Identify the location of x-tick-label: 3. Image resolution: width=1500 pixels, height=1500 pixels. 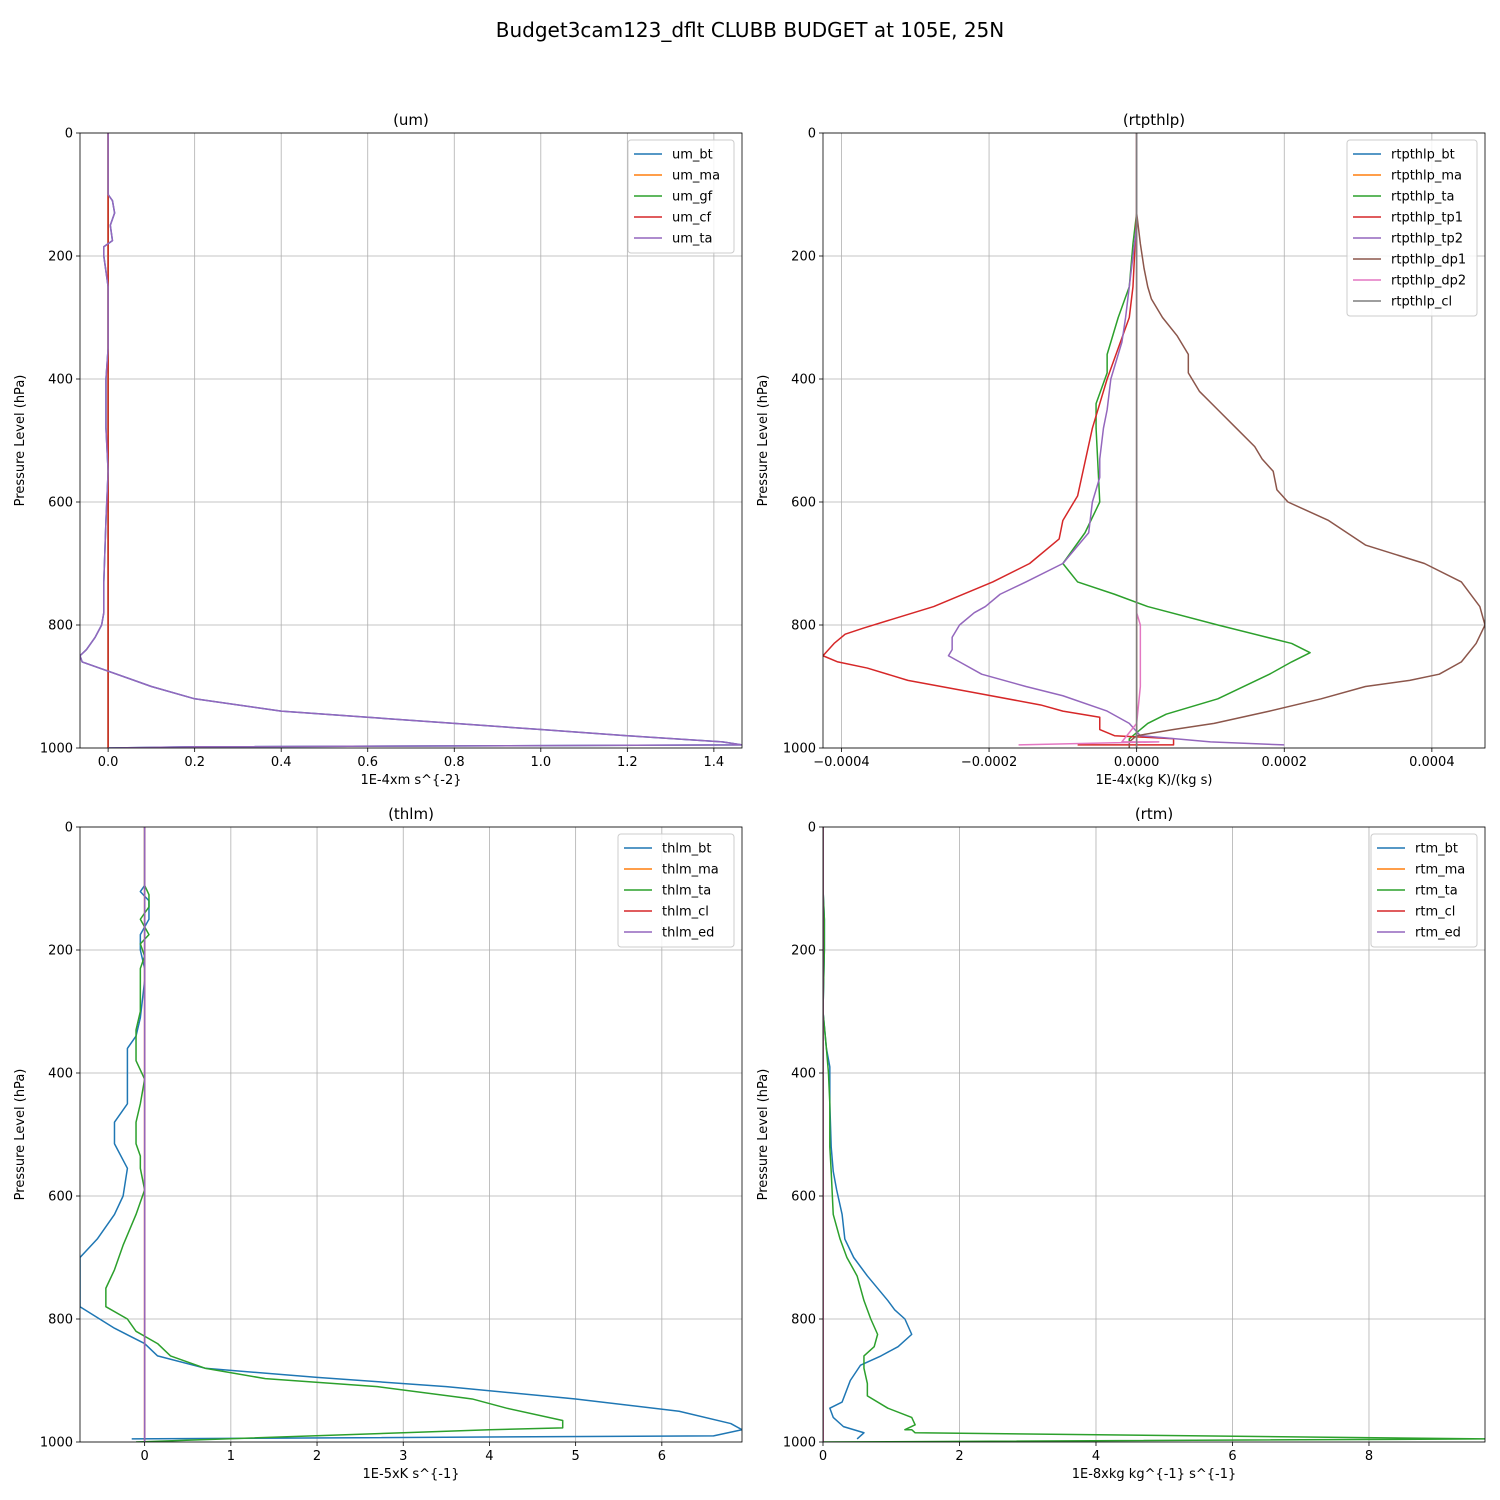
(403, 1456).